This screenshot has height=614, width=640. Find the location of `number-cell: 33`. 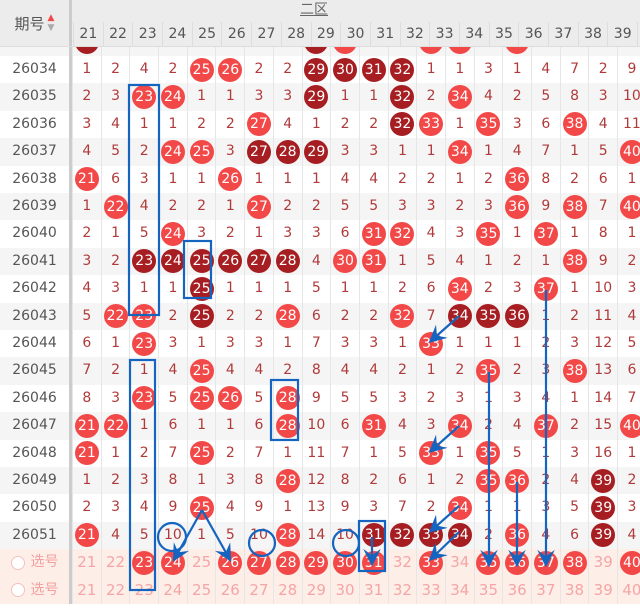

number-cell: 33 is located at coordinates (430, 590).